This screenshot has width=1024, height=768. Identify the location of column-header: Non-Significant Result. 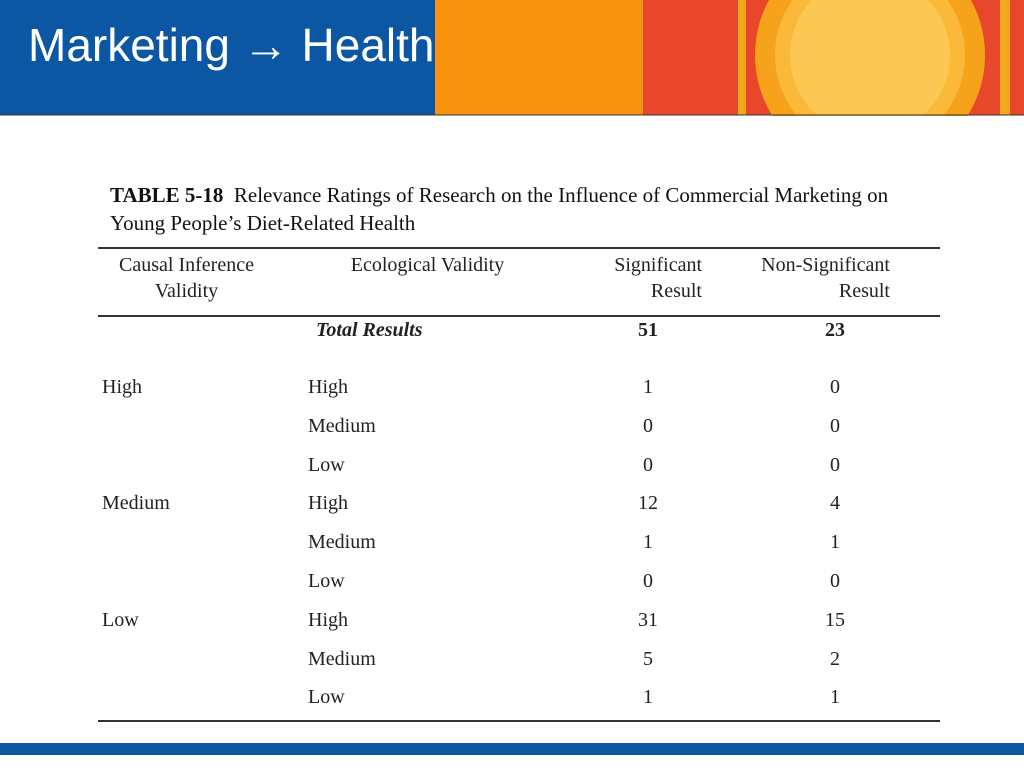
(825, 278).